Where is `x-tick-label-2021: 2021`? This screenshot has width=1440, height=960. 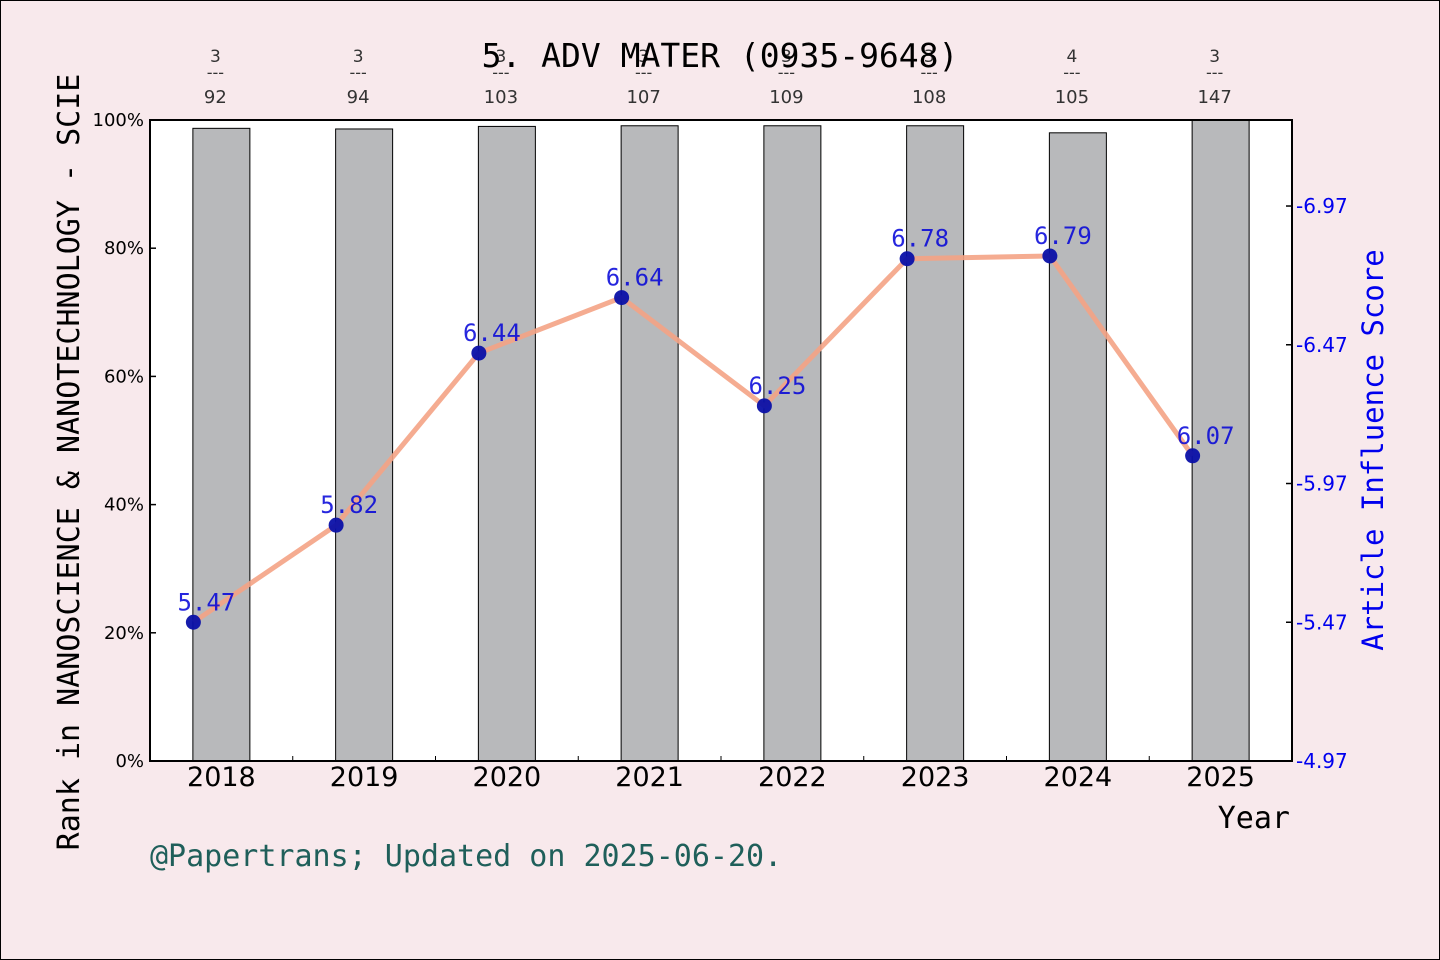
x-tick-label-2021: 2021 is located at coordinates (649, 777).